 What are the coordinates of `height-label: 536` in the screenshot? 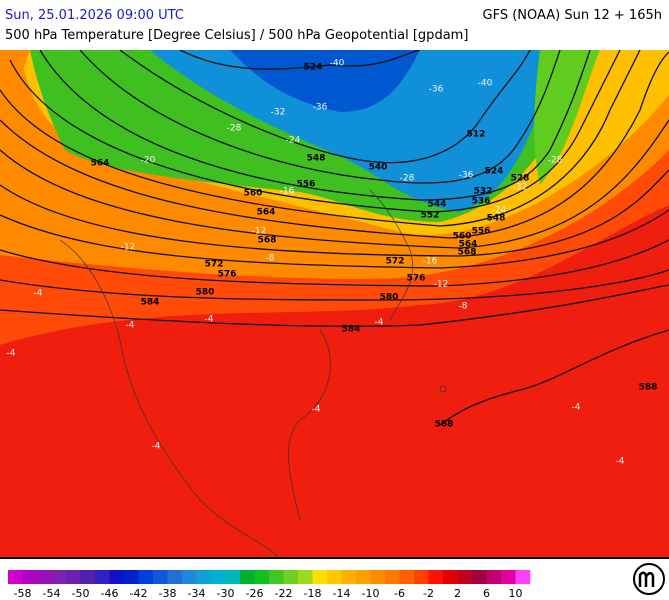 It's located at (481, 202).